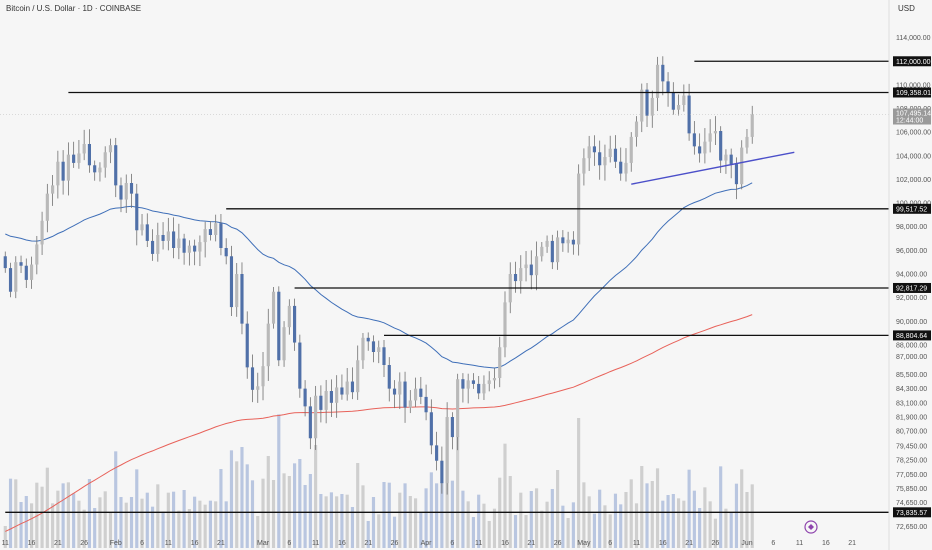  I want to click on x-tick-label: 6, so click(452, 543).